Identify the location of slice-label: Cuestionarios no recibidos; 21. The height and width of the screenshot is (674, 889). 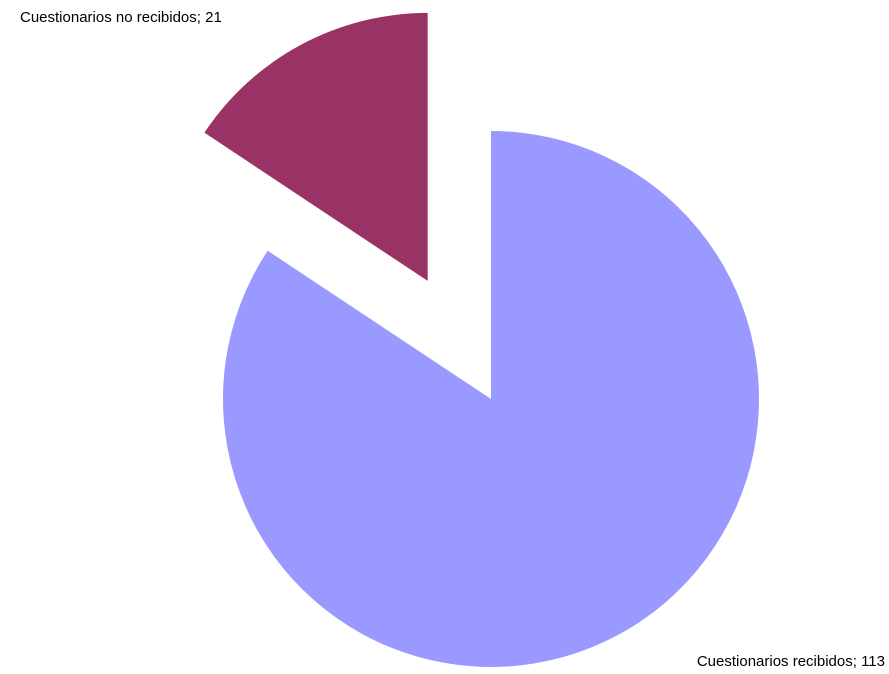
(121, 17).